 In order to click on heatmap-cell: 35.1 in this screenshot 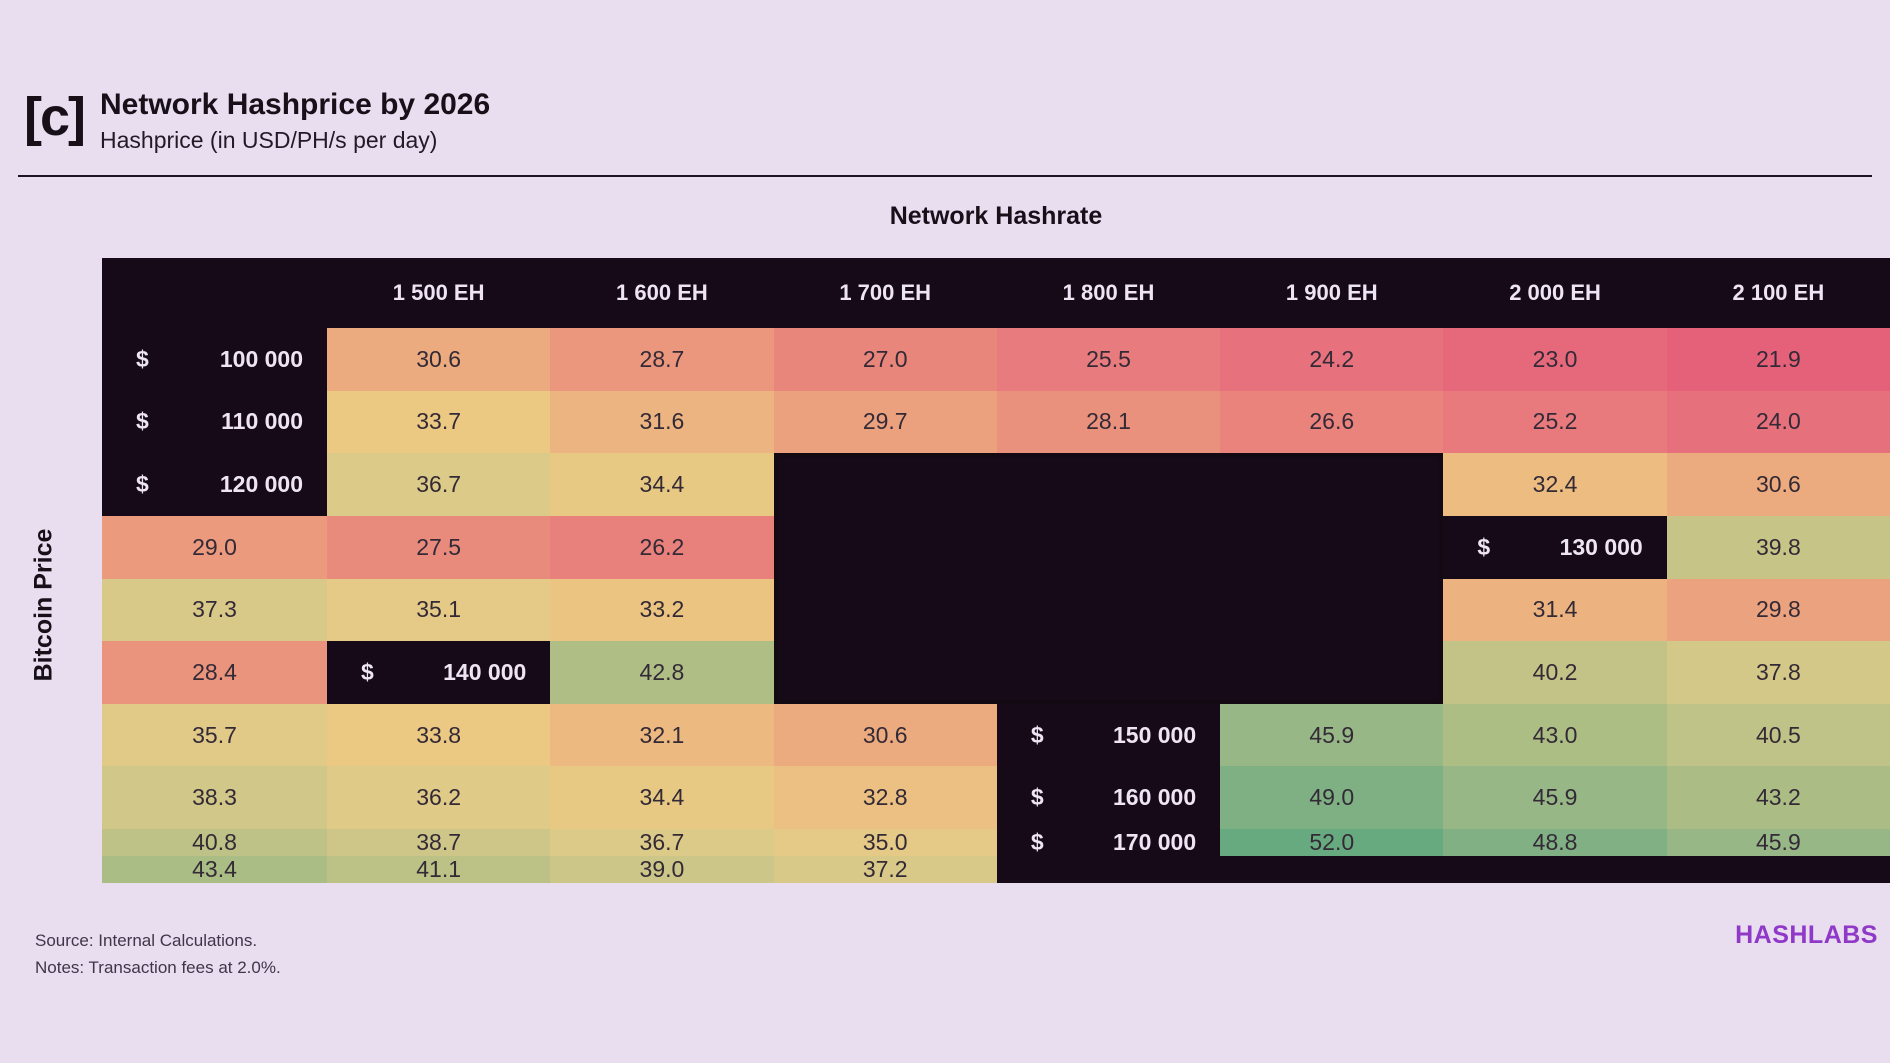, I will do `click(439, 610)`.